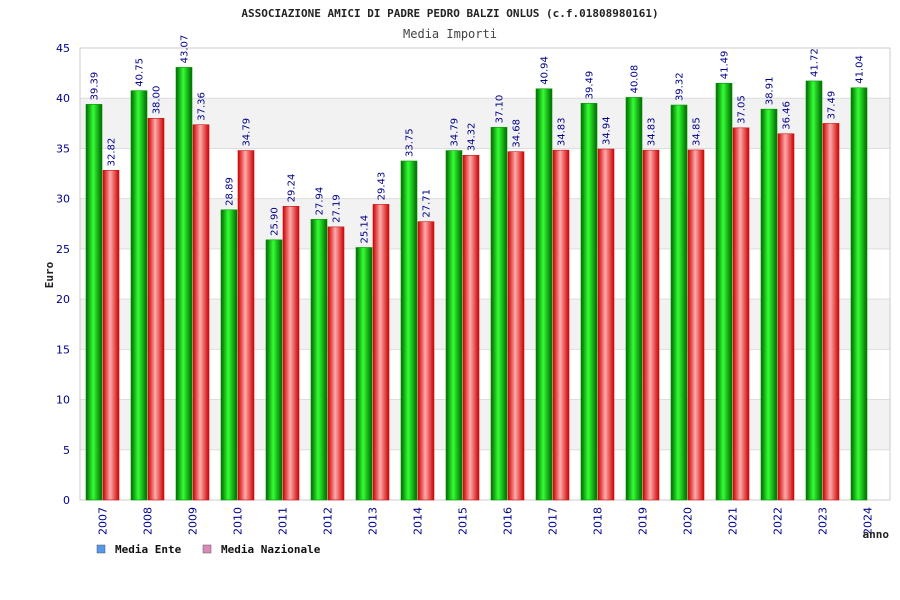 The image size is (900, 600). Describe the element at coordinates (63, 48) in the screenshot. I see `y-tick-label: 45` at that location.